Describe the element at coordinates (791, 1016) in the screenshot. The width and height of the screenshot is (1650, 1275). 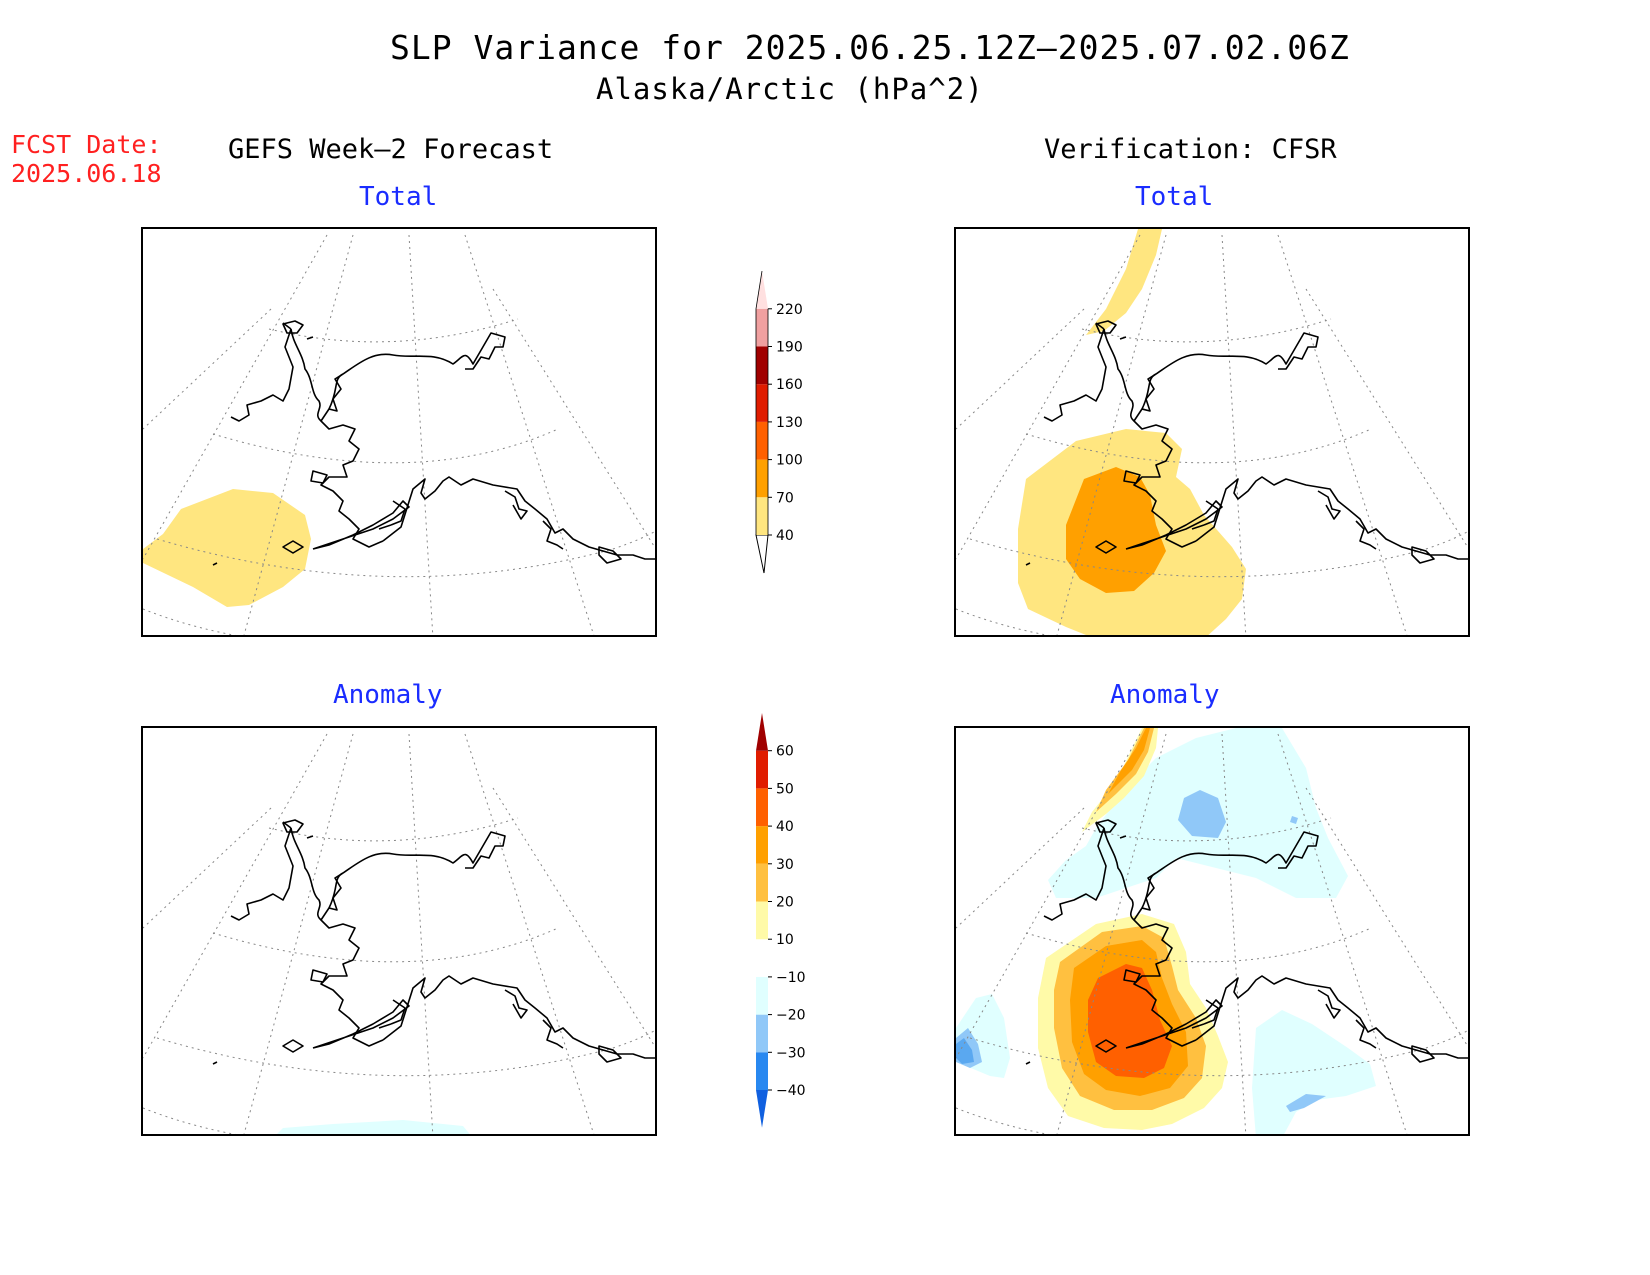
I see `anomaly-colorbar-label: −20` at that location.